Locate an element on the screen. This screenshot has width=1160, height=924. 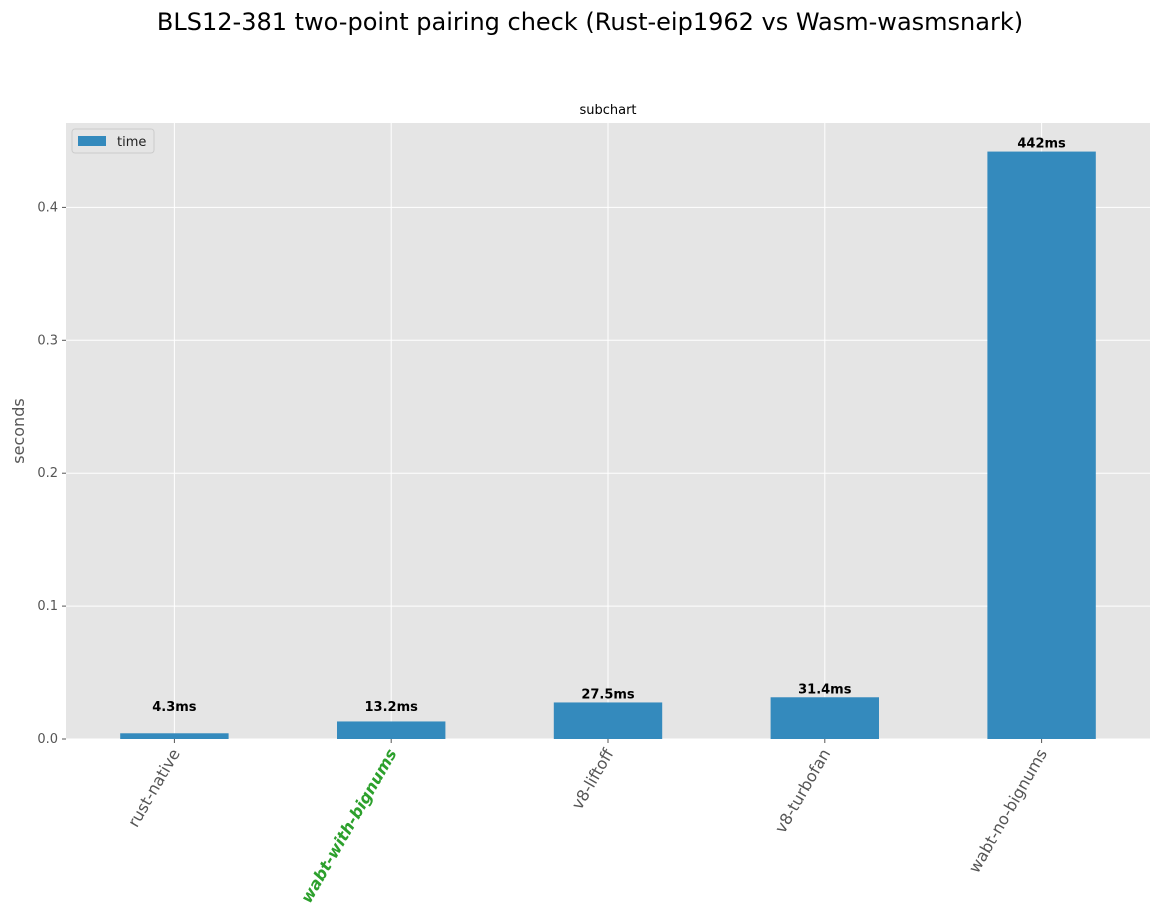
bar-value-label: 4.3ms is located at coordinates (174, 707).